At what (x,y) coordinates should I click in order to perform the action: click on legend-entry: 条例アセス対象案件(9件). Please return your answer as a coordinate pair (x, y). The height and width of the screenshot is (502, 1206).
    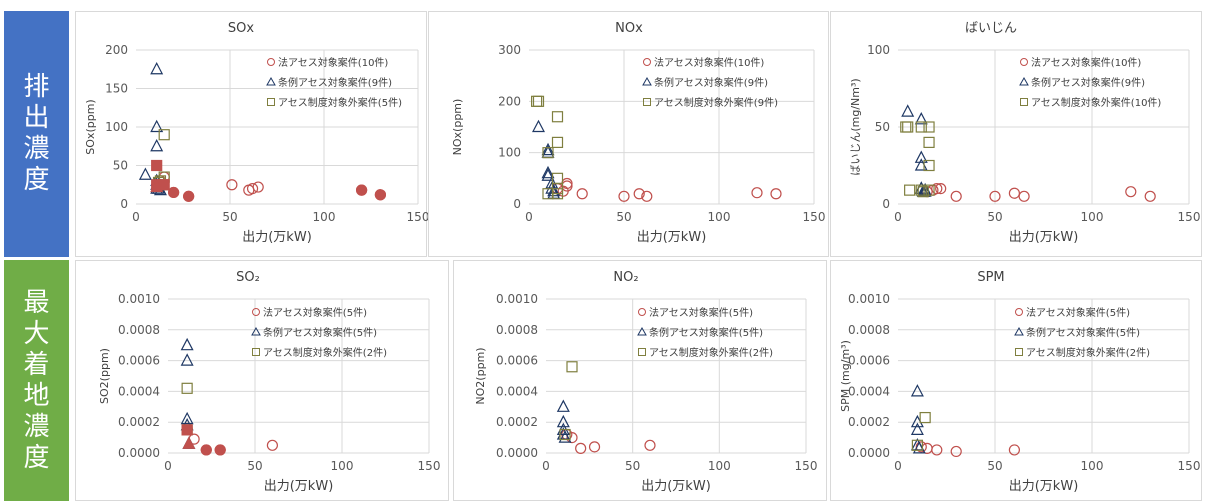
    Looking at the image, I should click on (1082, 82).